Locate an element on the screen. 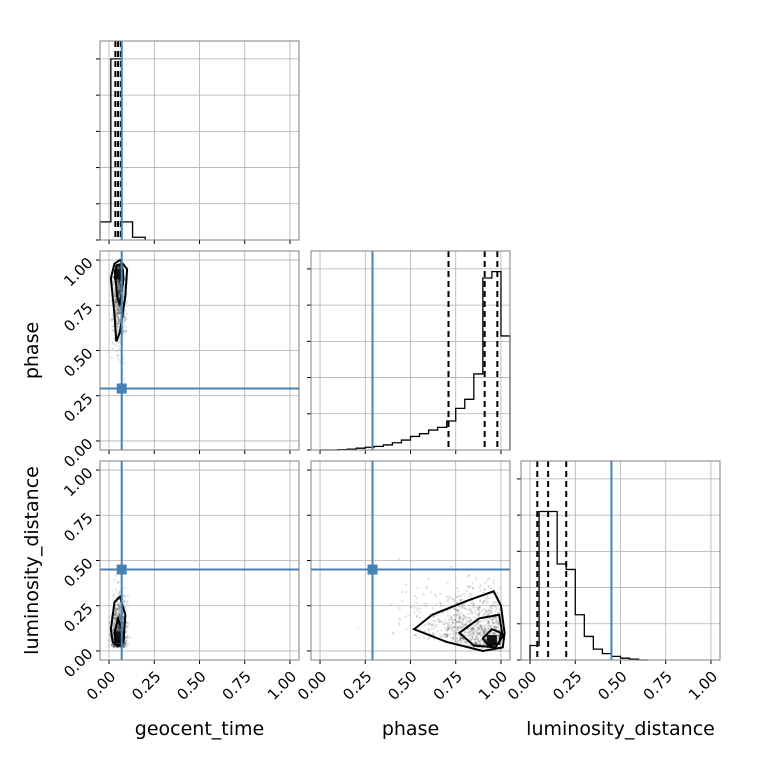 The image size is (760, 760). panel-frame-luminosity_distance_vs_geocent_time is located at coordinates (199, 560).